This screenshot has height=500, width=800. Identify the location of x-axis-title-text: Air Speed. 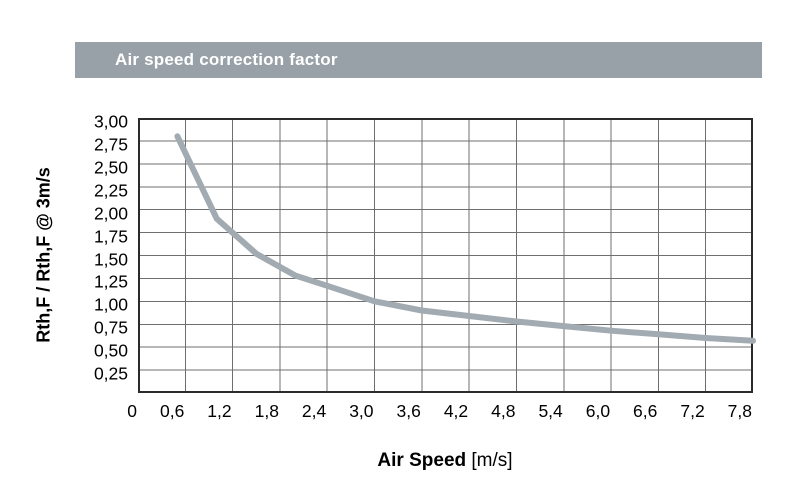
(422, 460).